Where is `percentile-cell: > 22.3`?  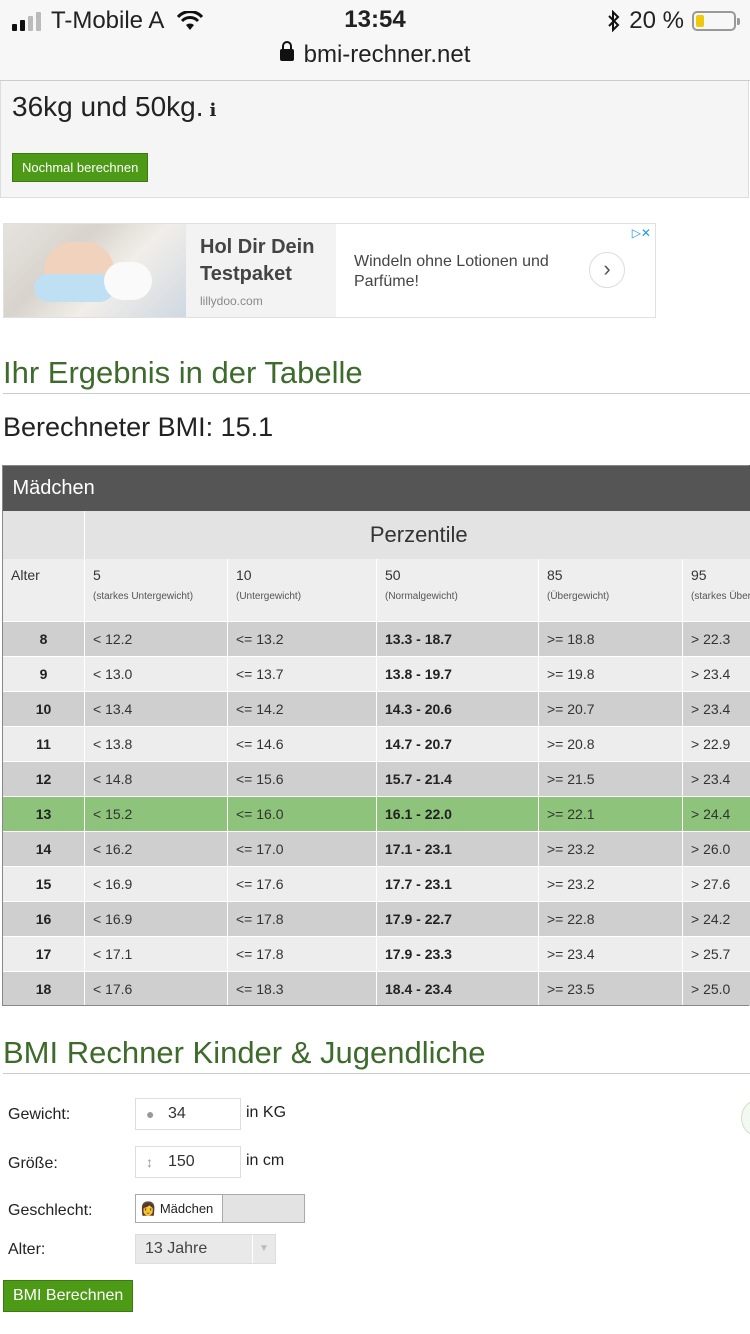
percentile-cell: > 22.3 is located at coordinates (716, 639).